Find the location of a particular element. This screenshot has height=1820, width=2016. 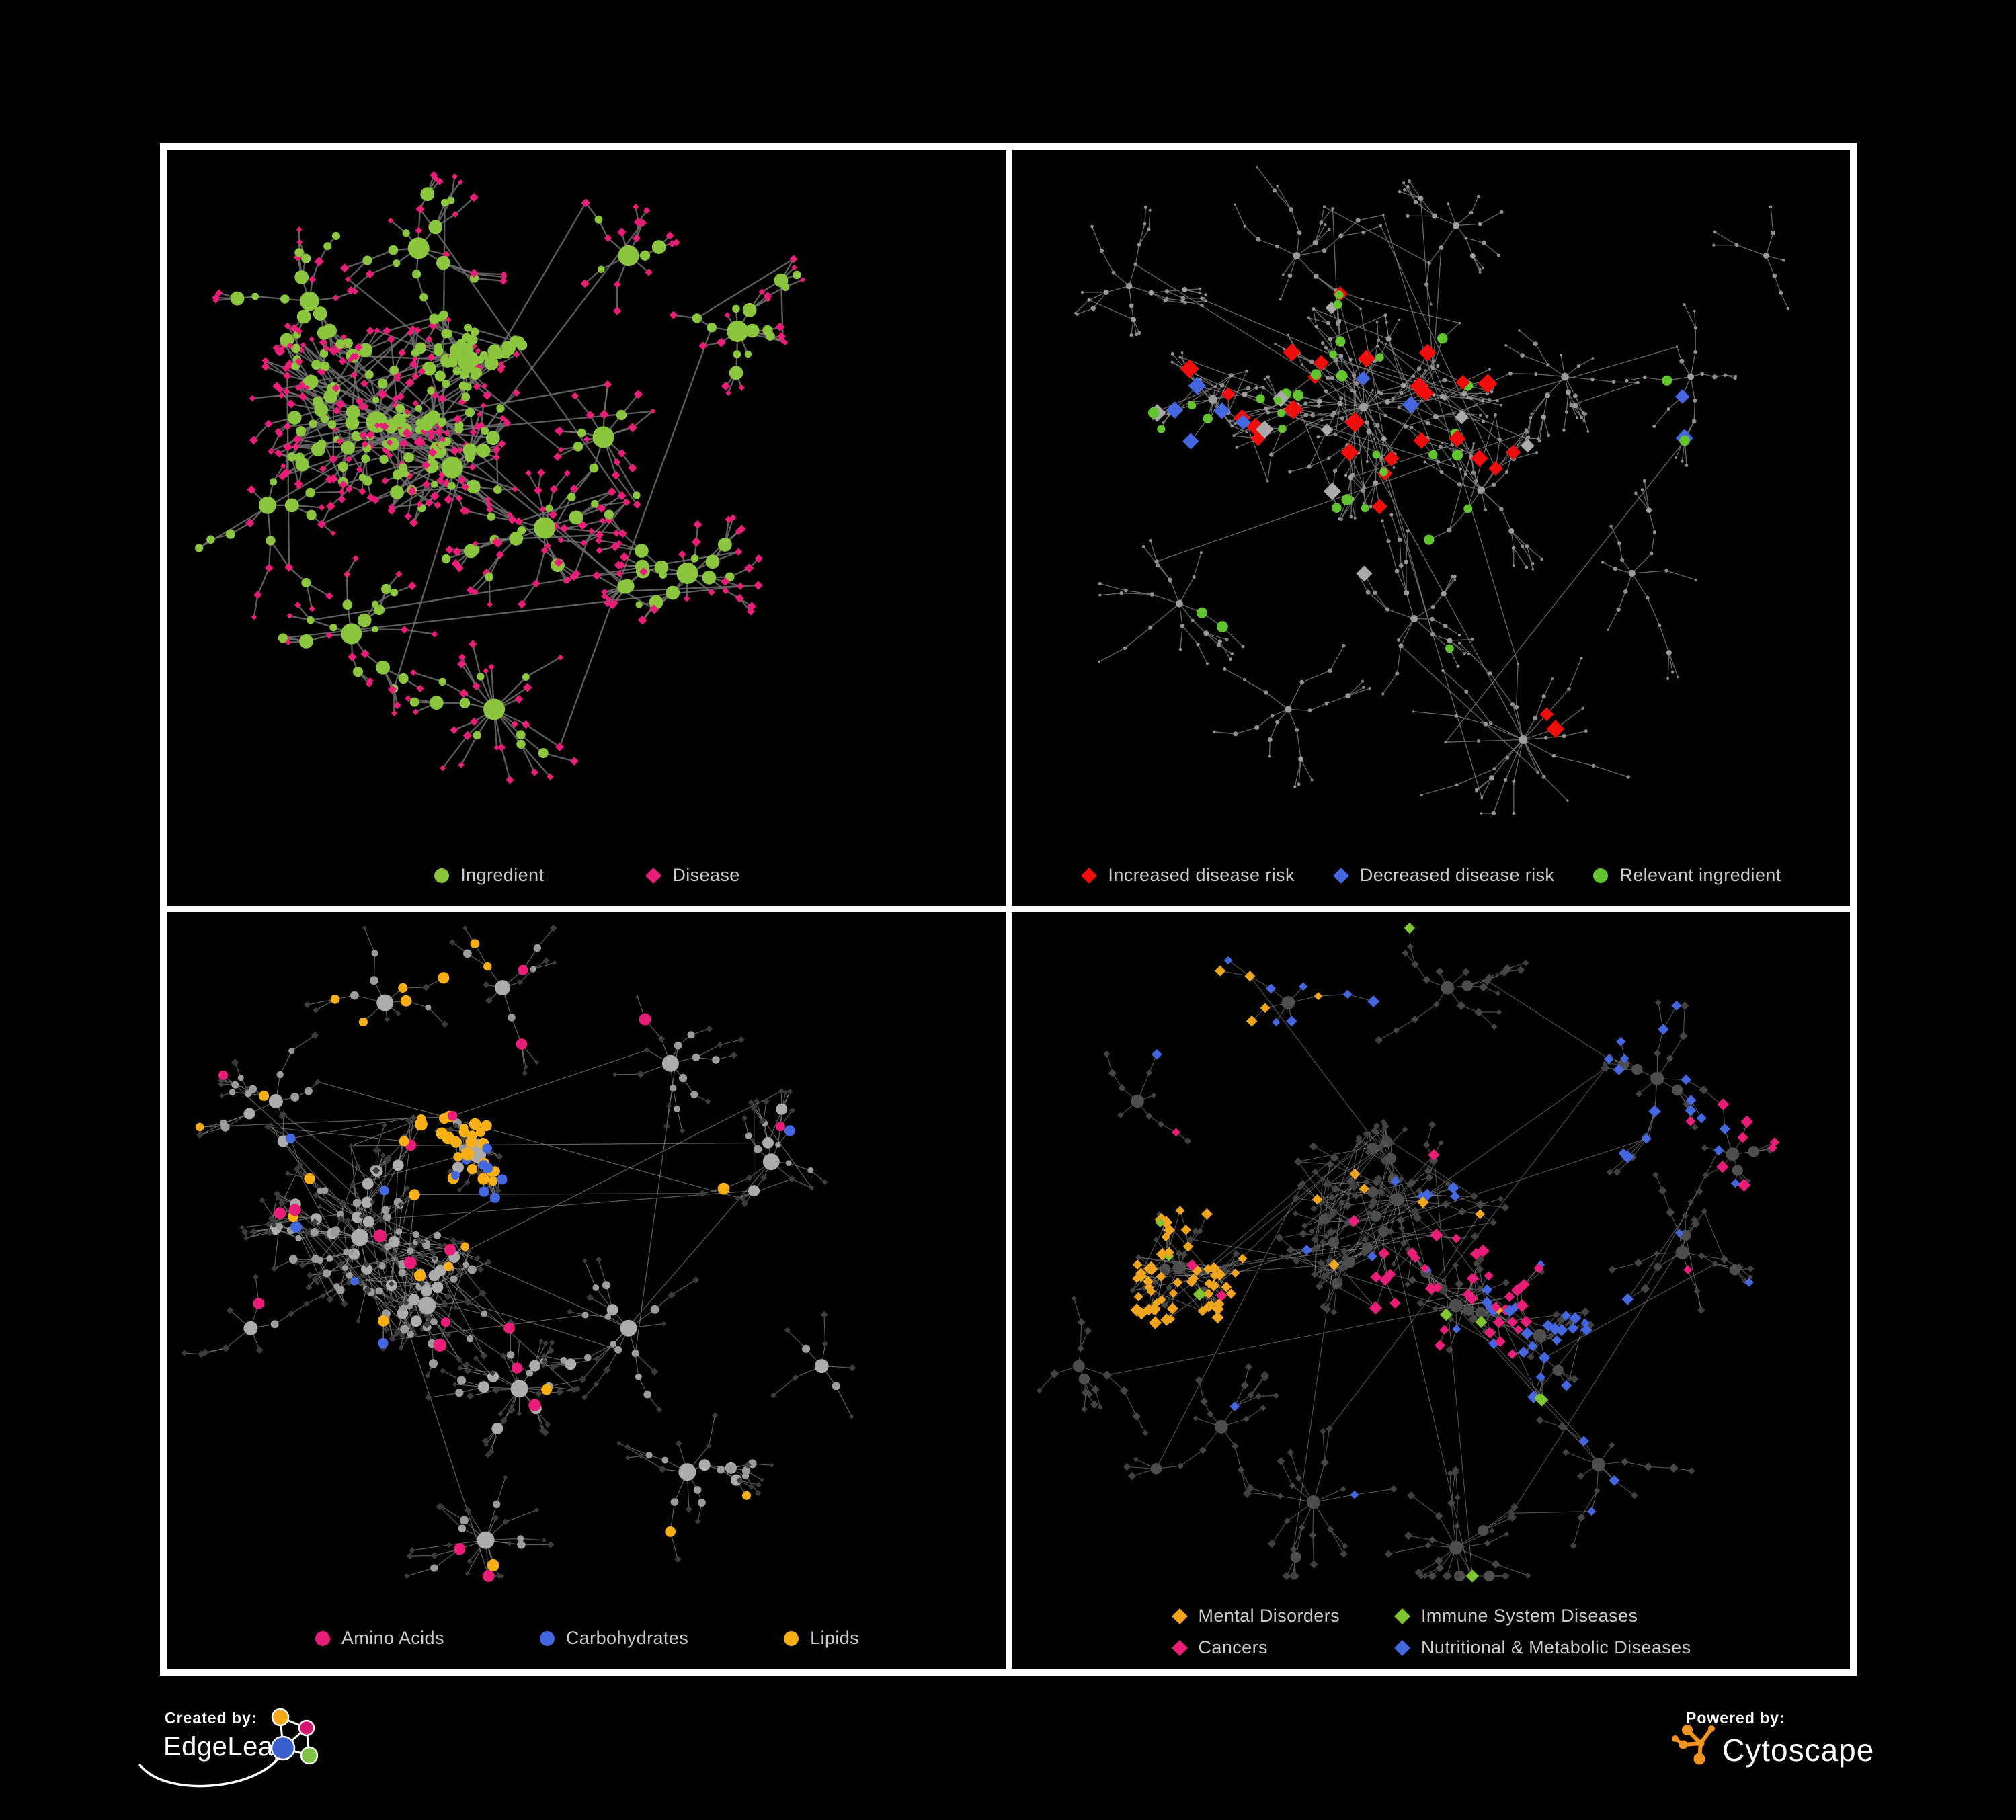

legend-item: Nutritional & Metabolic Diseases is located at coordinates (1542, 1648).